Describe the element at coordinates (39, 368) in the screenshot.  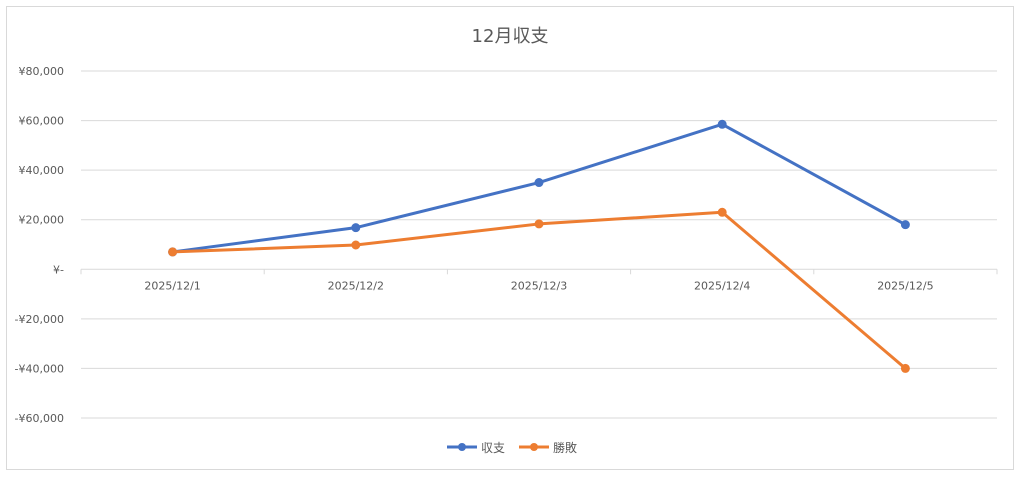
I see `y-tick-label: -¥40,000` at that location.